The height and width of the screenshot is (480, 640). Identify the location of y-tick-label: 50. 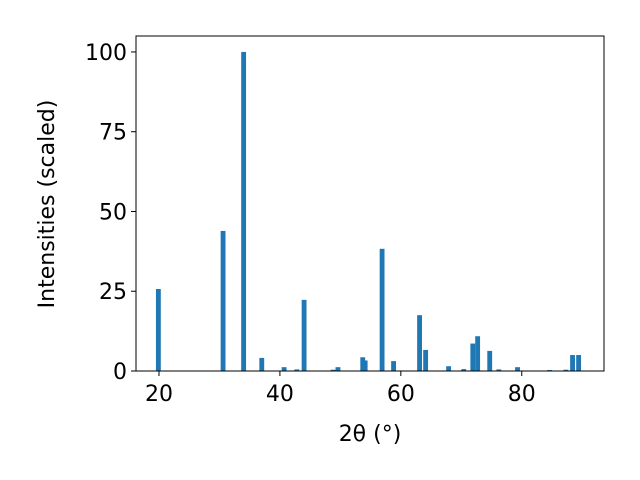
(113, 212).